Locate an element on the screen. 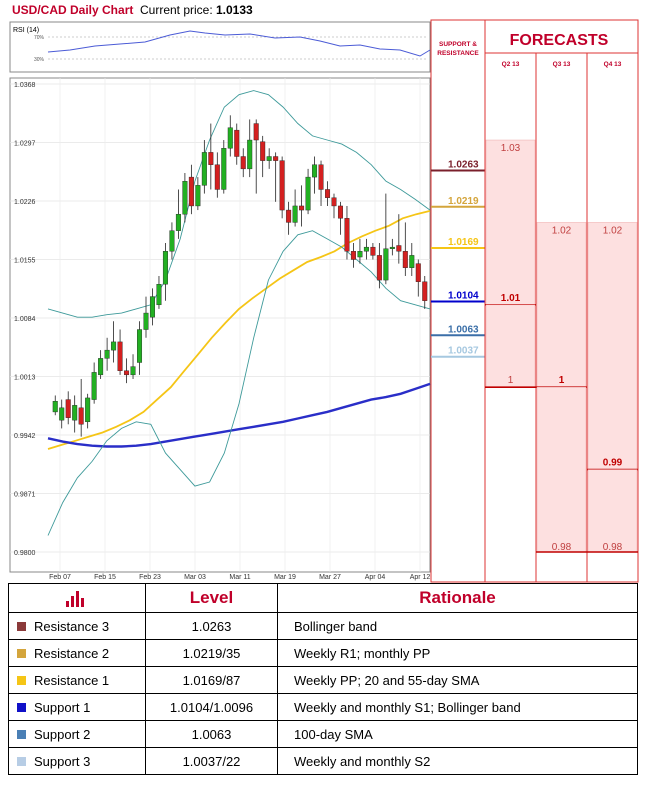  row-label-cell: Resistance 2 is located at coordinates (77, 653).